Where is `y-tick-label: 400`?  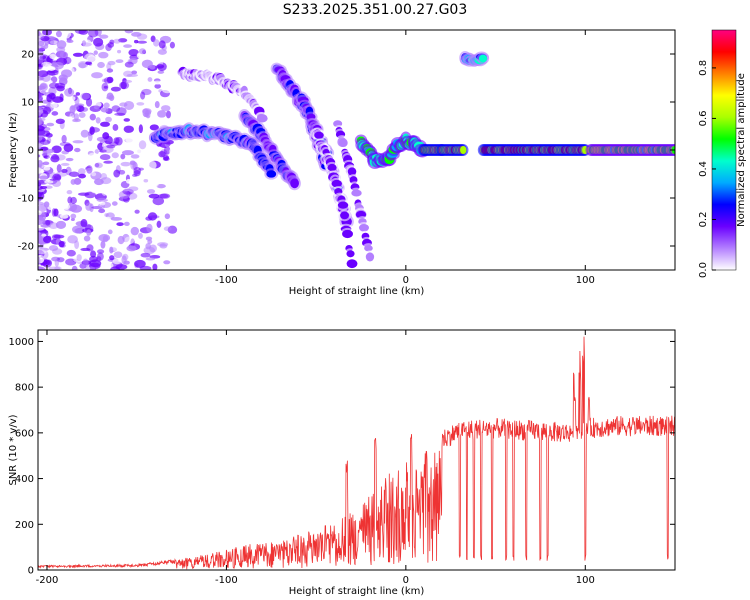 y-tick-label: 400 is located at coordinates (24, 479).